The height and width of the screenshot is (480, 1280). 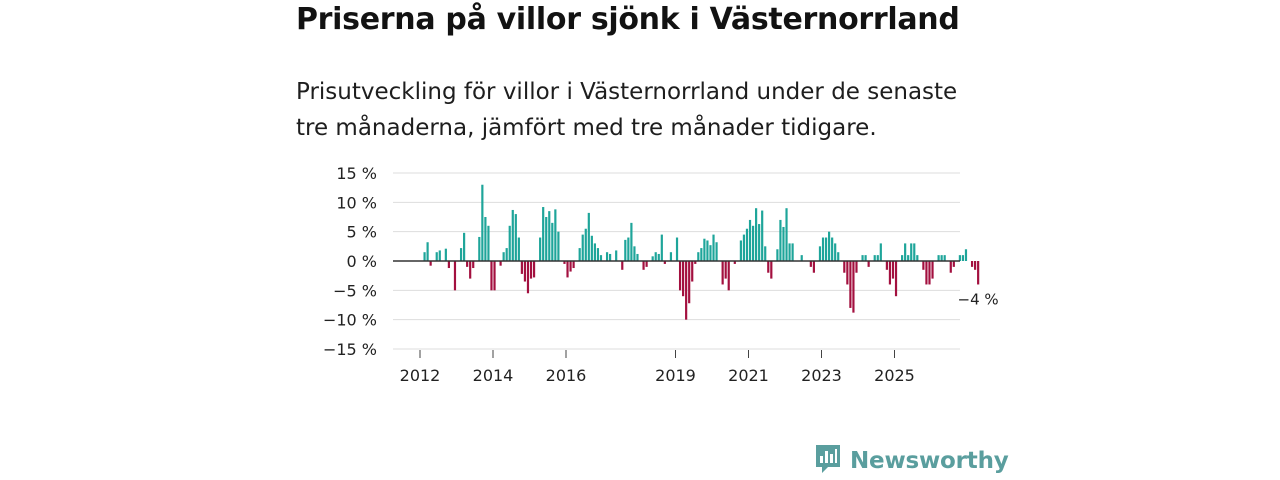 I want to click on y-tick-label: −10 %, so click(x=350, y=320).